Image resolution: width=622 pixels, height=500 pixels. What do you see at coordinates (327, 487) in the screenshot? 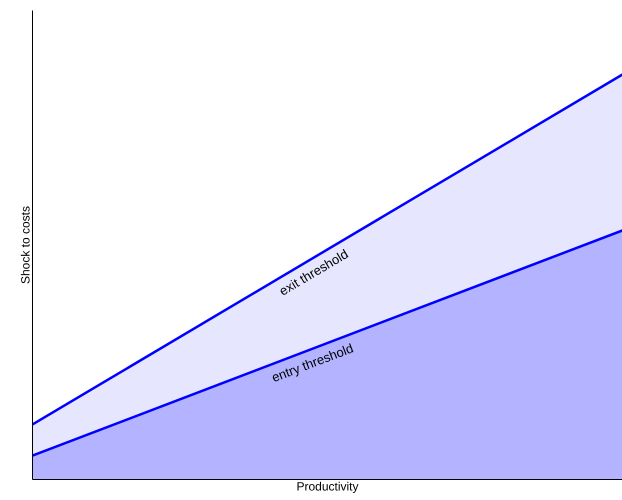
I see `x-axis-title: Productivity` at bounding box center [327, 487].